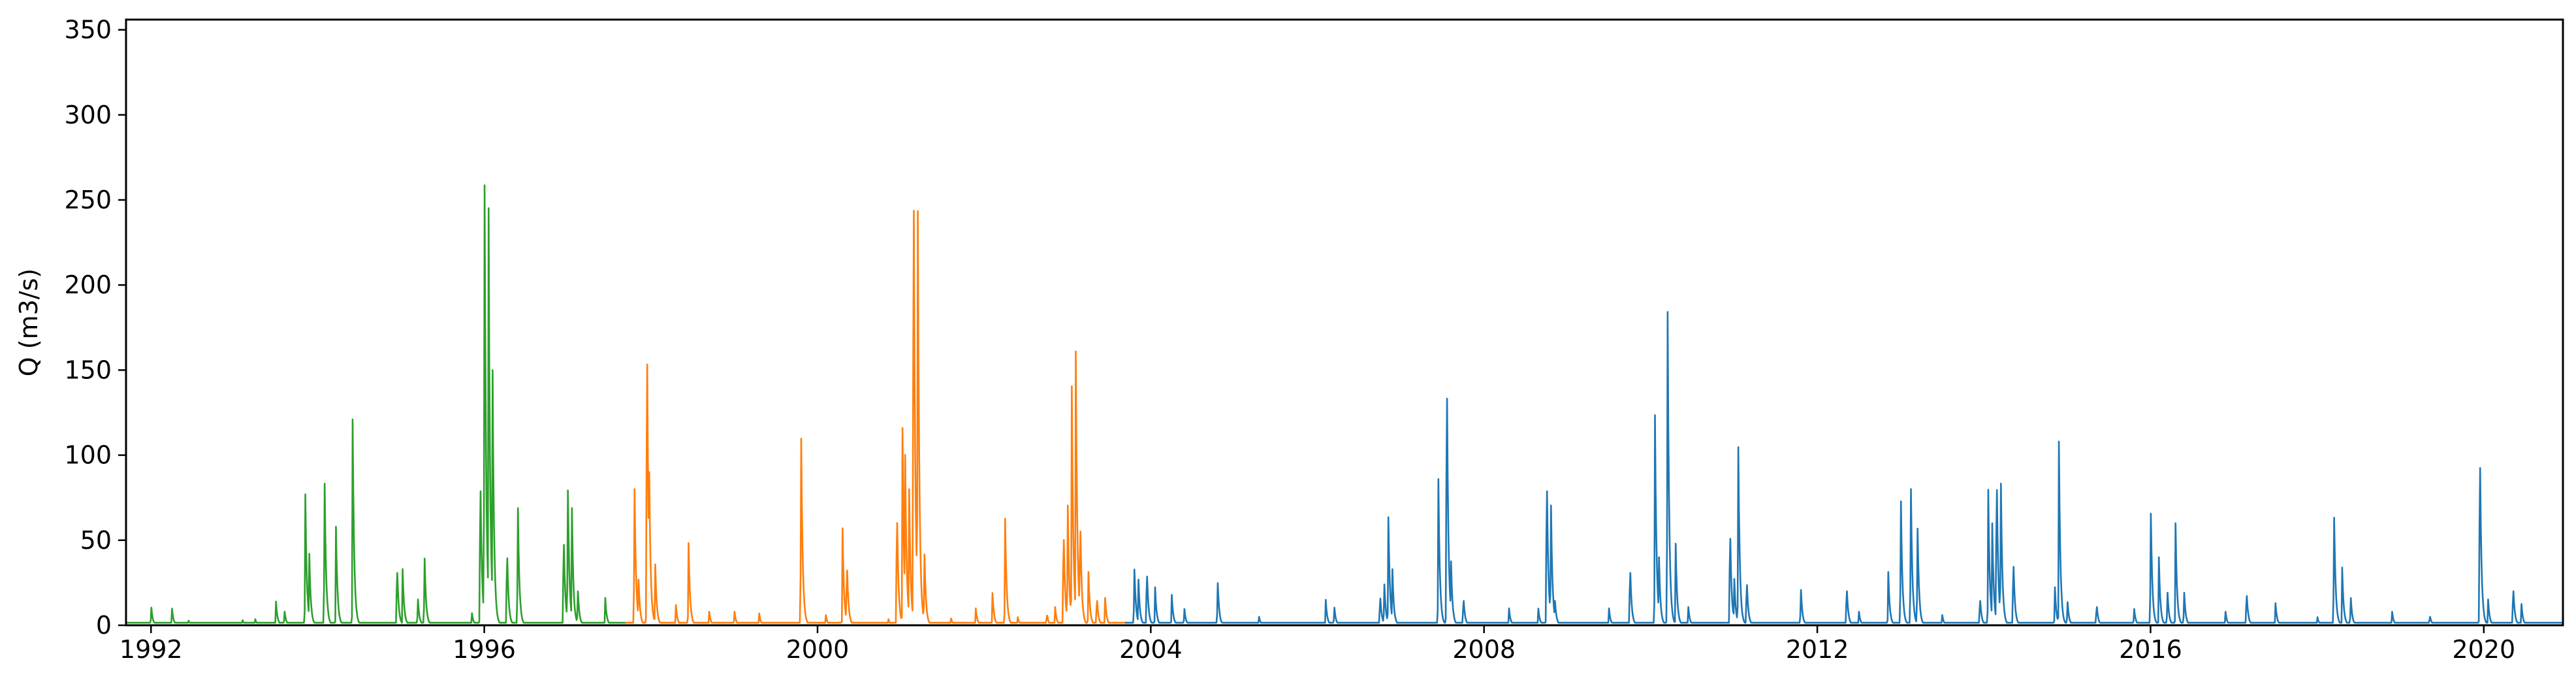  Describe the element at coordinates (104, 625) in the screenshot. I see `y-tick-label-0: 0` at that location.